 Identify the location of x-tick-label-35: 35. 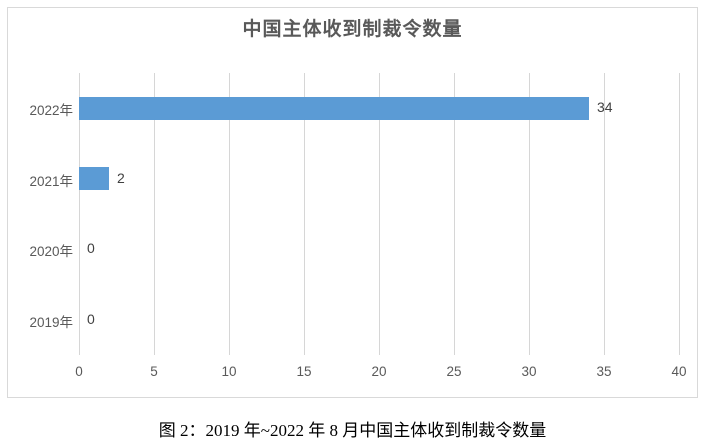
(604, 371).